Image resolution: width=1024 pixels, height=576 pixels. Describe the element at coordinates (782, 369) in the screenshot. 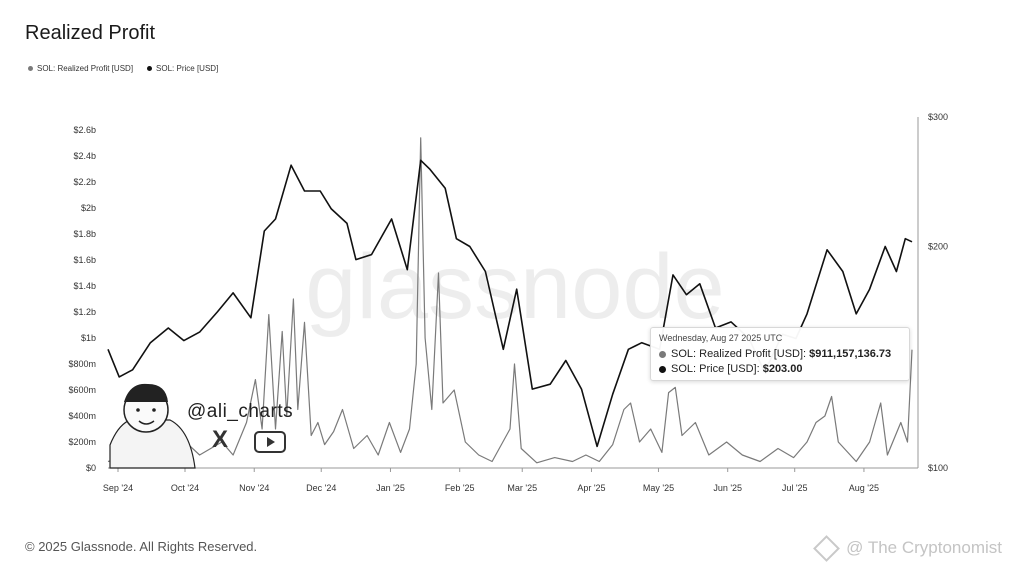

I see `tooltip-value-price: $203.00` at that location.